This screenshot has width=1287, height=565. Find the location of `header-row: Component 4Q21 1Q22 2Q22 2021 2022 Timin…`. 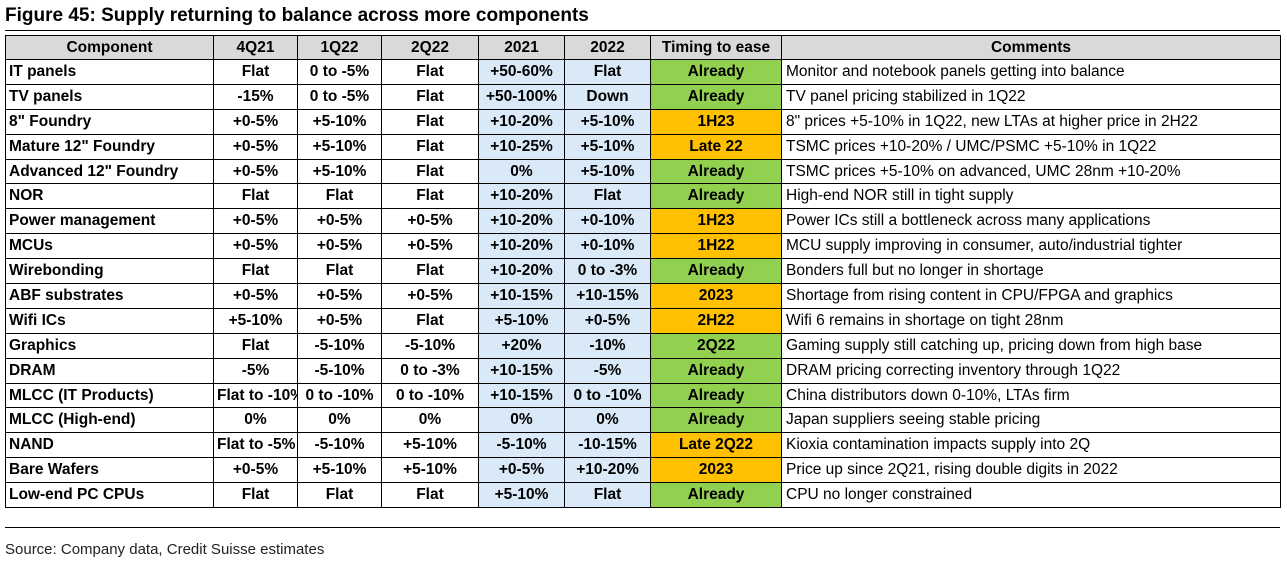

header-row: Component 4Q21 1Q22 2Q22 2021 2022 Timin… is located at coordinates (643, 47).